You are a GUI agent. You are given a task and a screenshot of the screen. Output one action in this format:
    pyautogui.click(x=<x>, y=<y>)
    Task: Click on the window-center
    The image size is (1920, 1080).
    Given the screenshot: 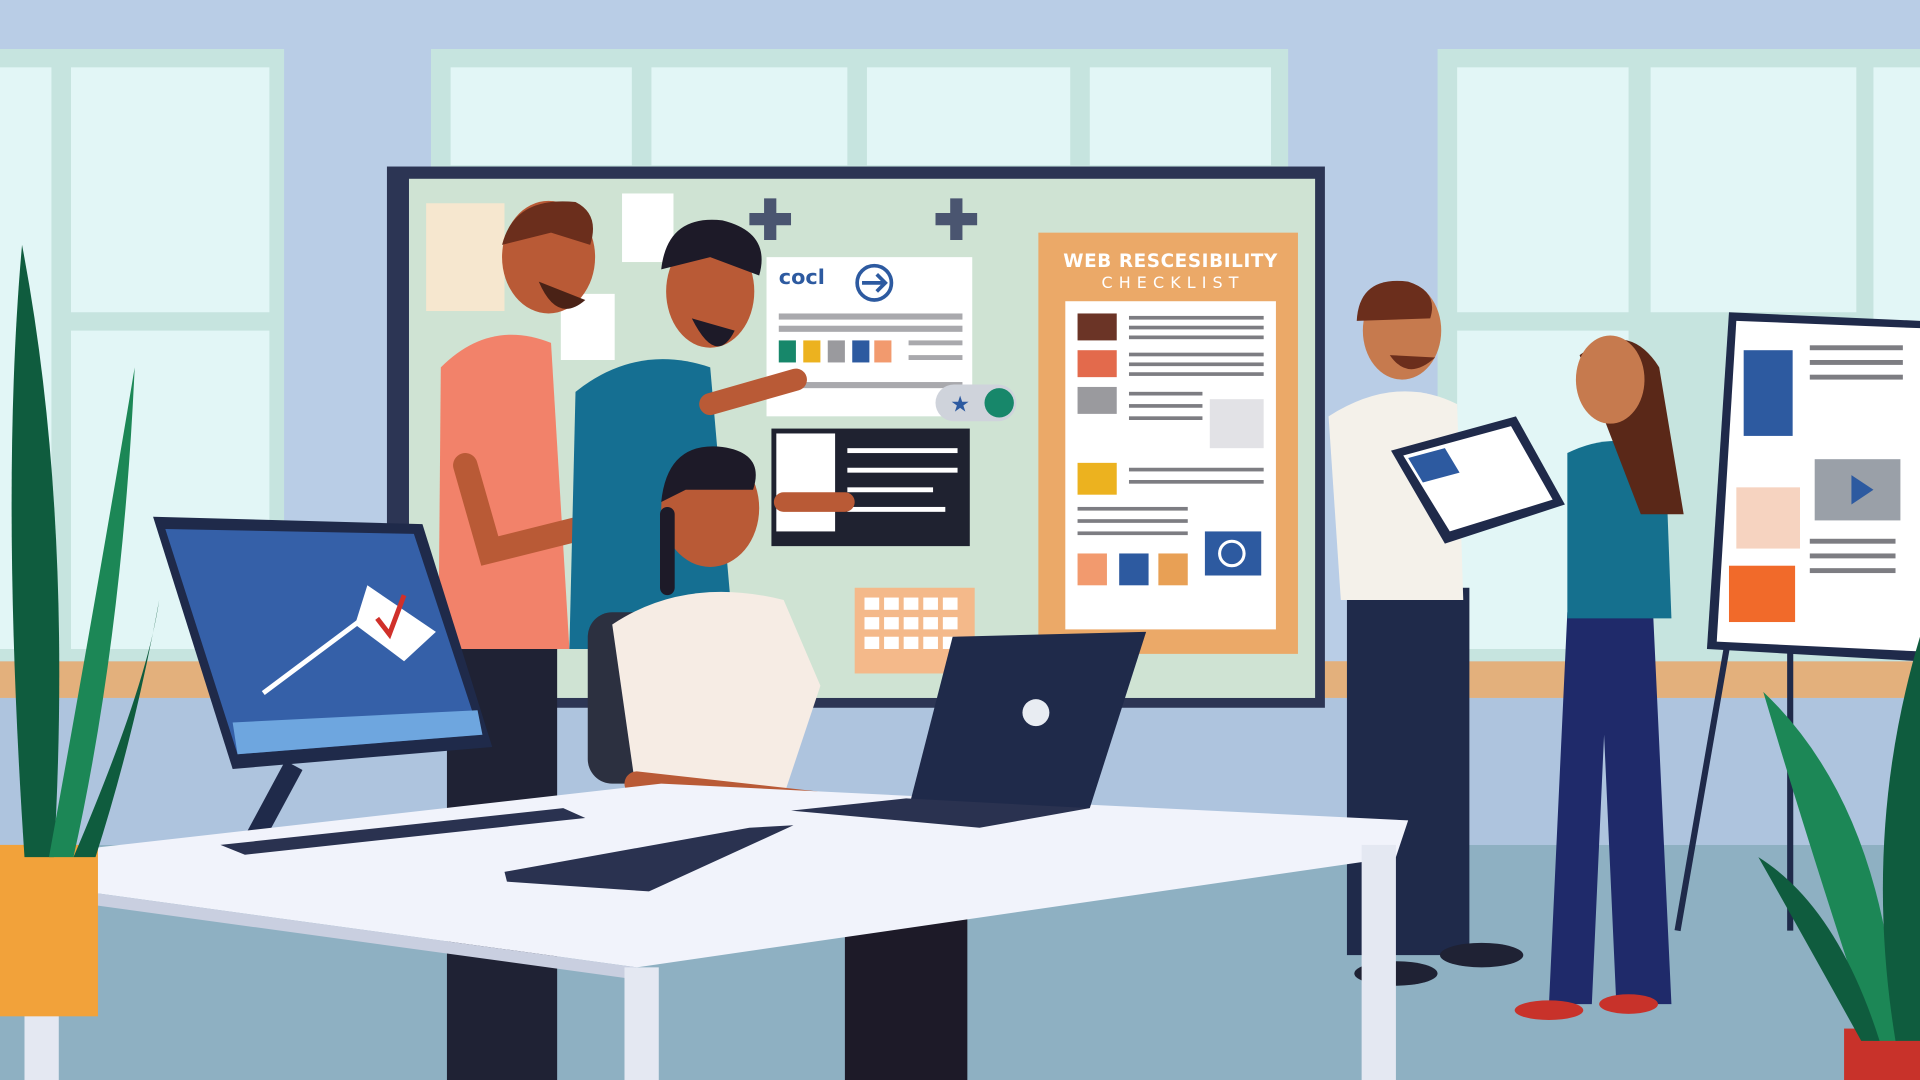 What is the action you would take?
    pyautogui.click(x=860, y=110)
    